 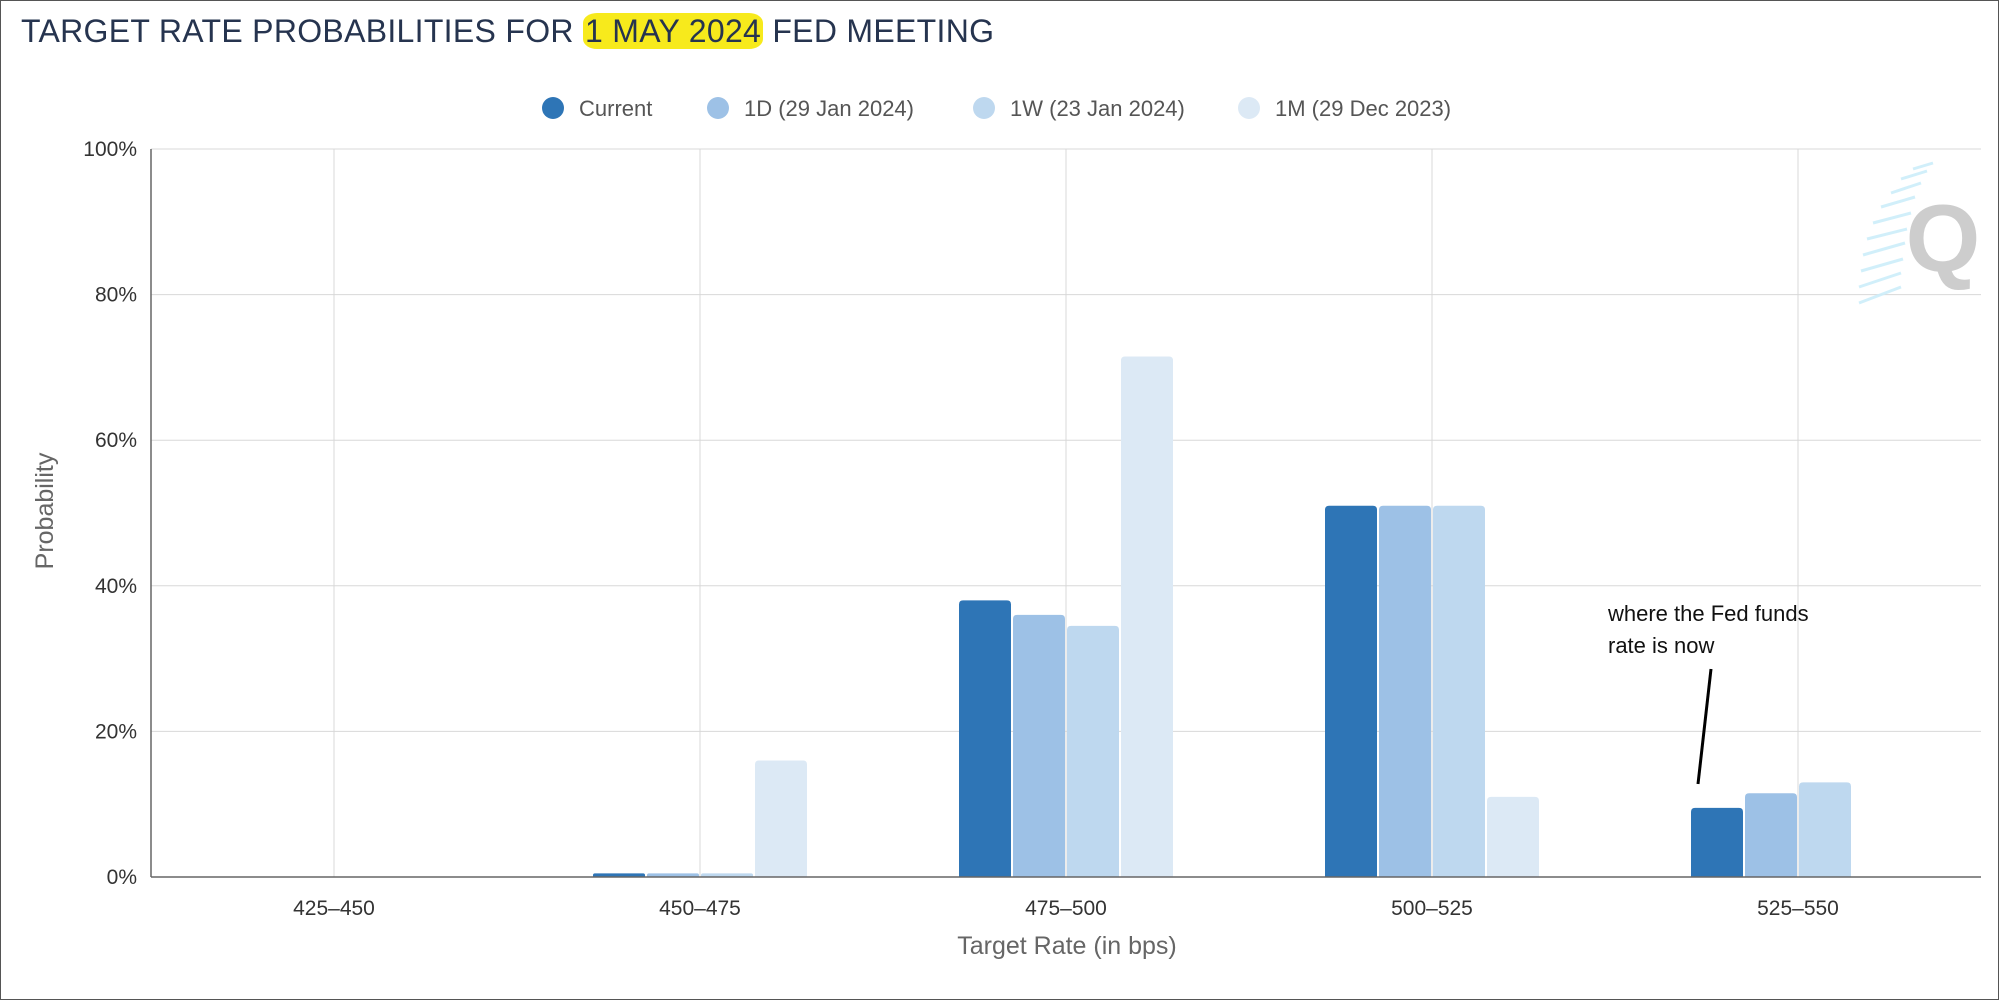 I want to click on legend-label: 1D (29 Jan 2024), so click(x=829, y=108).